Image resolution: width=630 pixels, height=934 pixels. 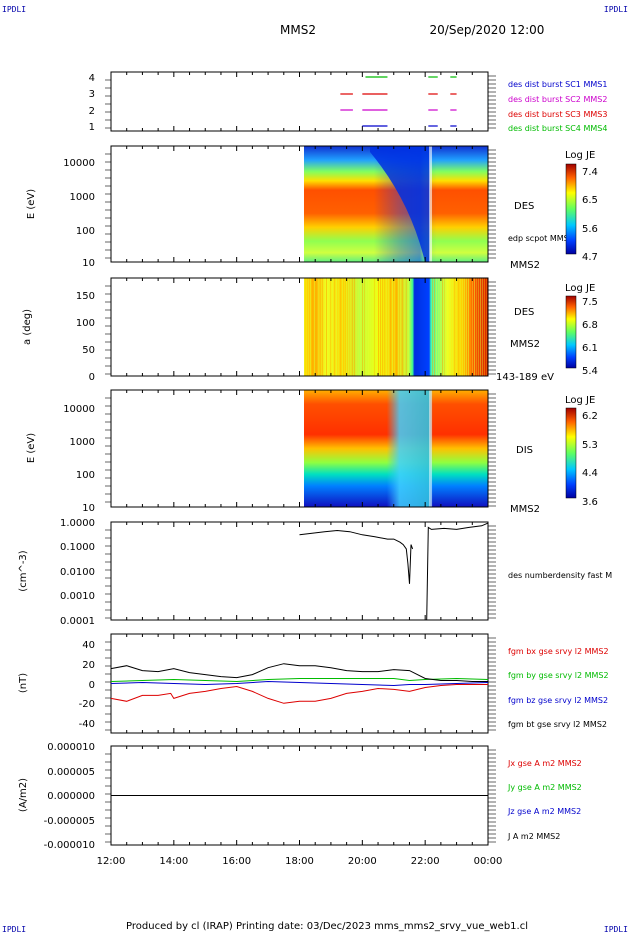 What do you see at coordinates (299, 861) in the screenshot?
I see `xaxis-tick-label: 18:00` at bounding box center [299, 861].